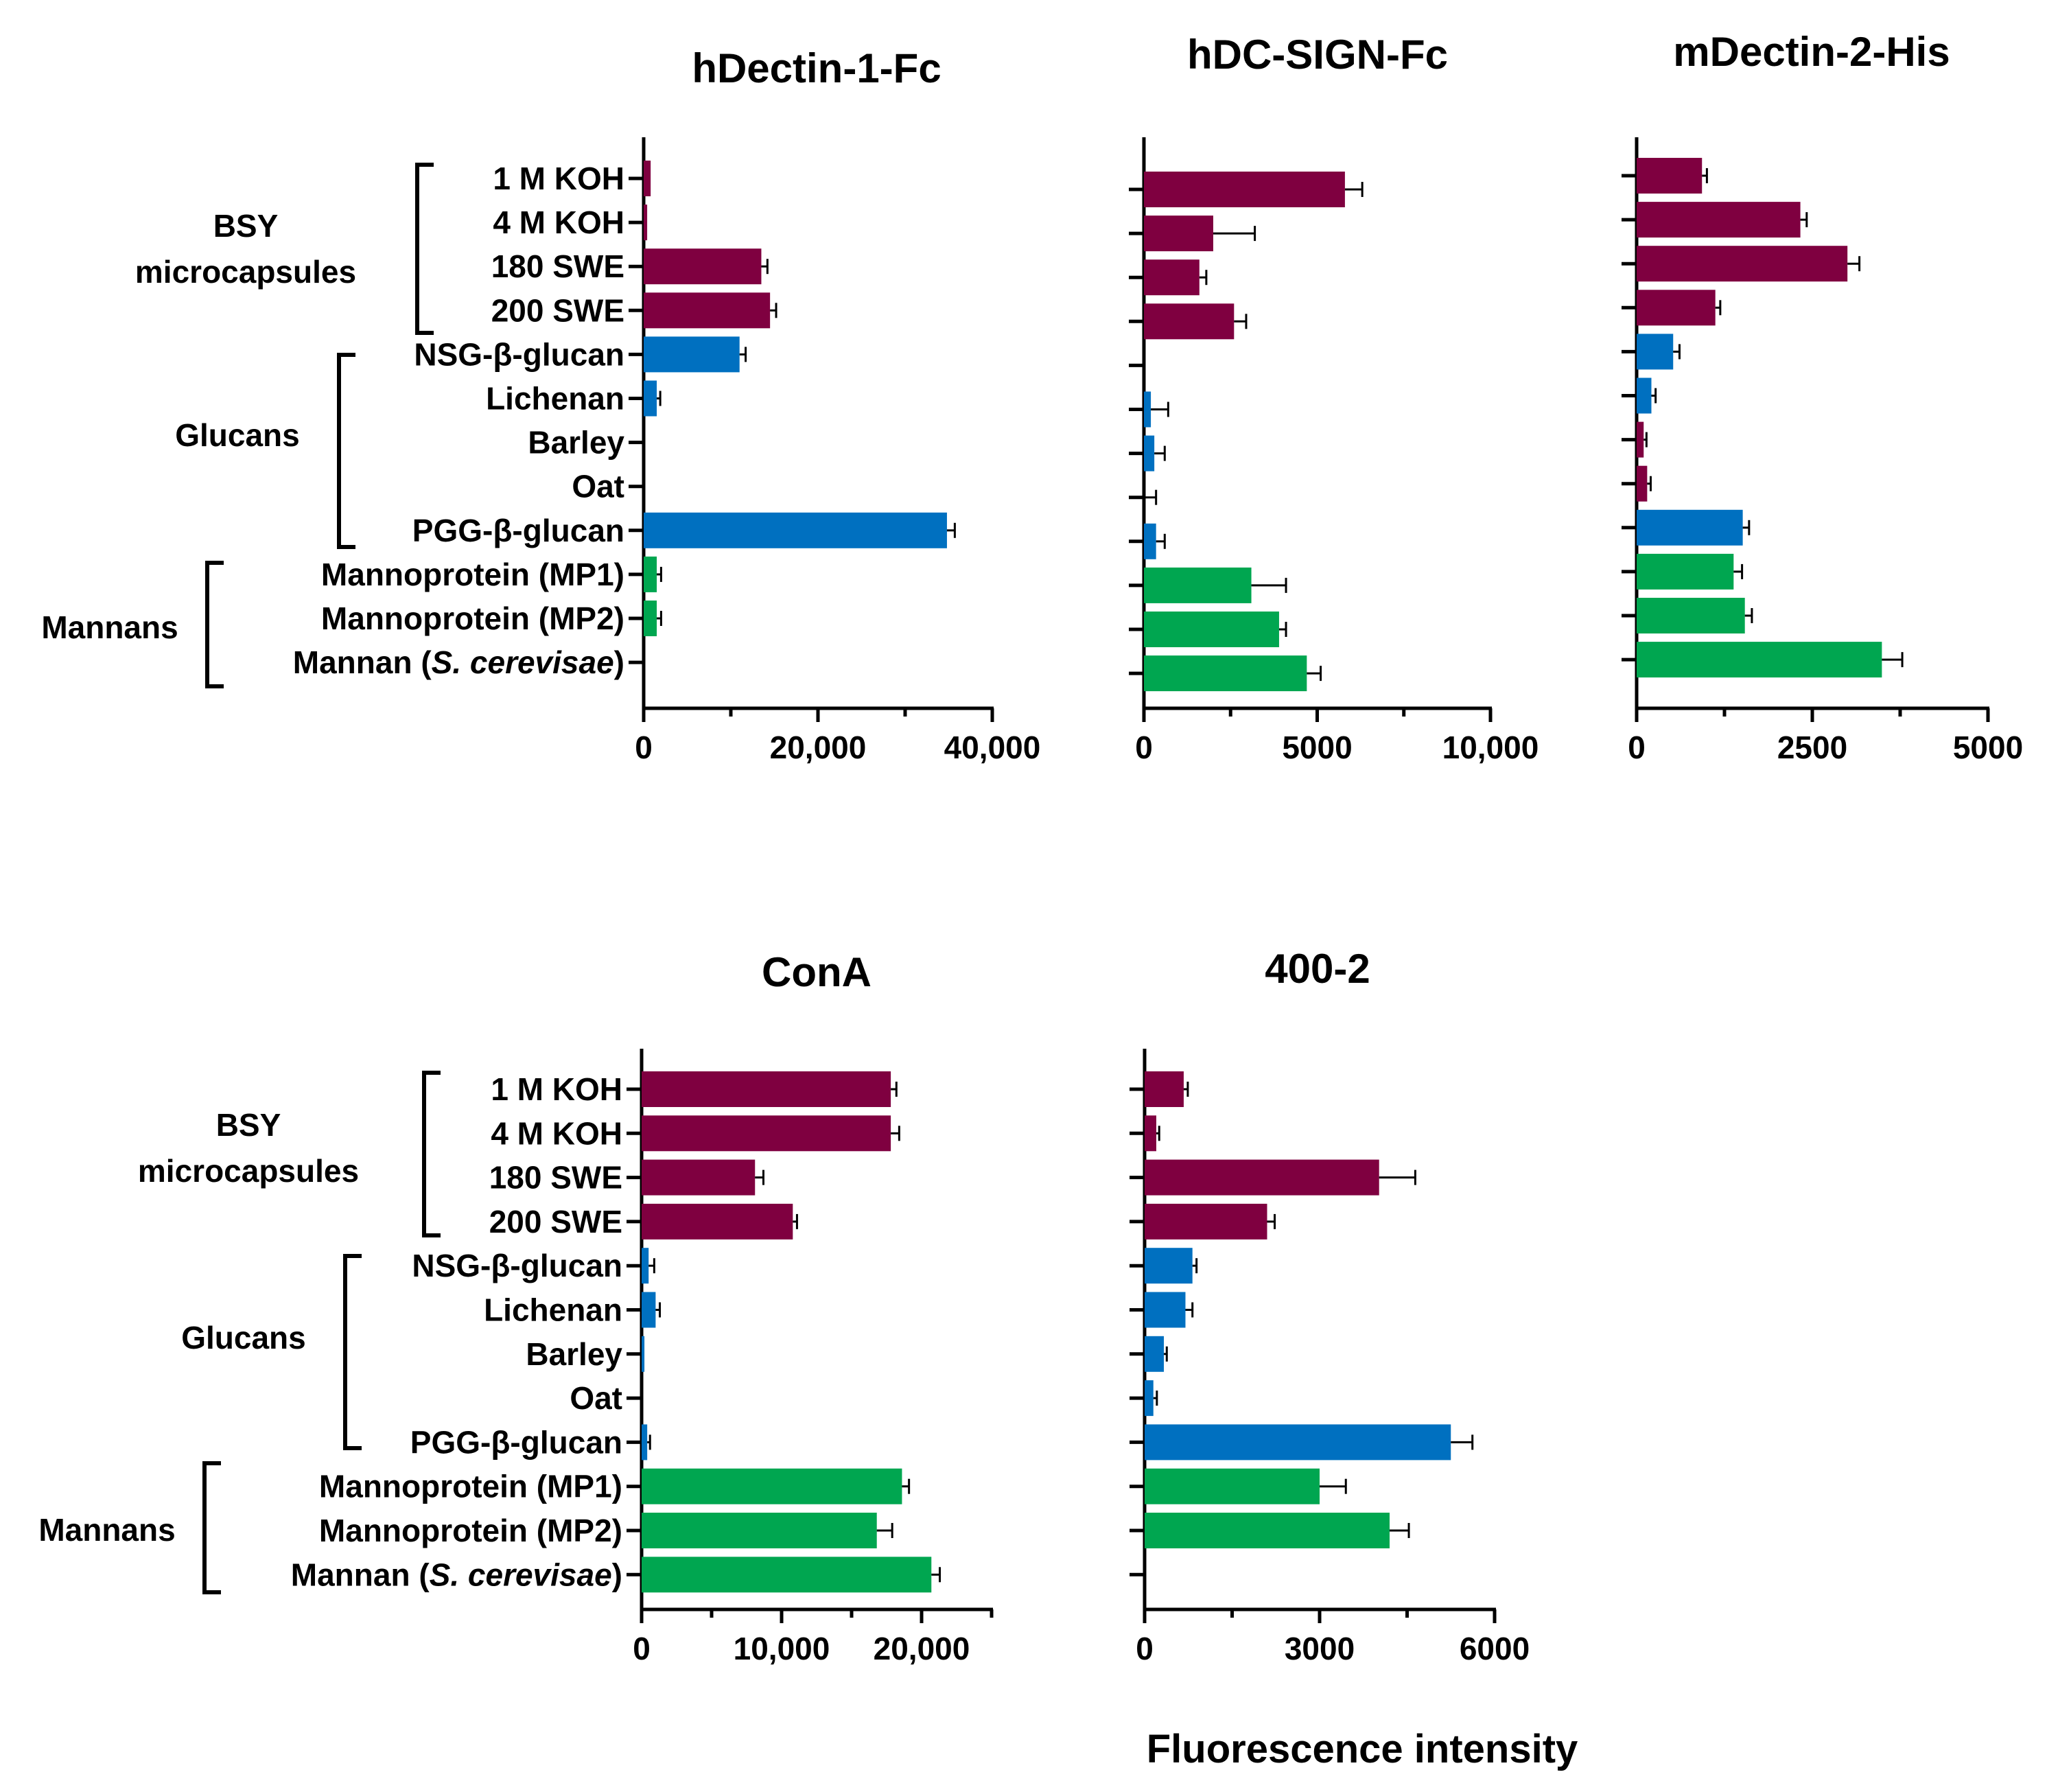 The height and width of the screenshot is (1792, 2047). What do you see at coordinates (1812, 747) in the screenshot?
I see `x-tick-label: 2500` at bounding box center [1812, 747].